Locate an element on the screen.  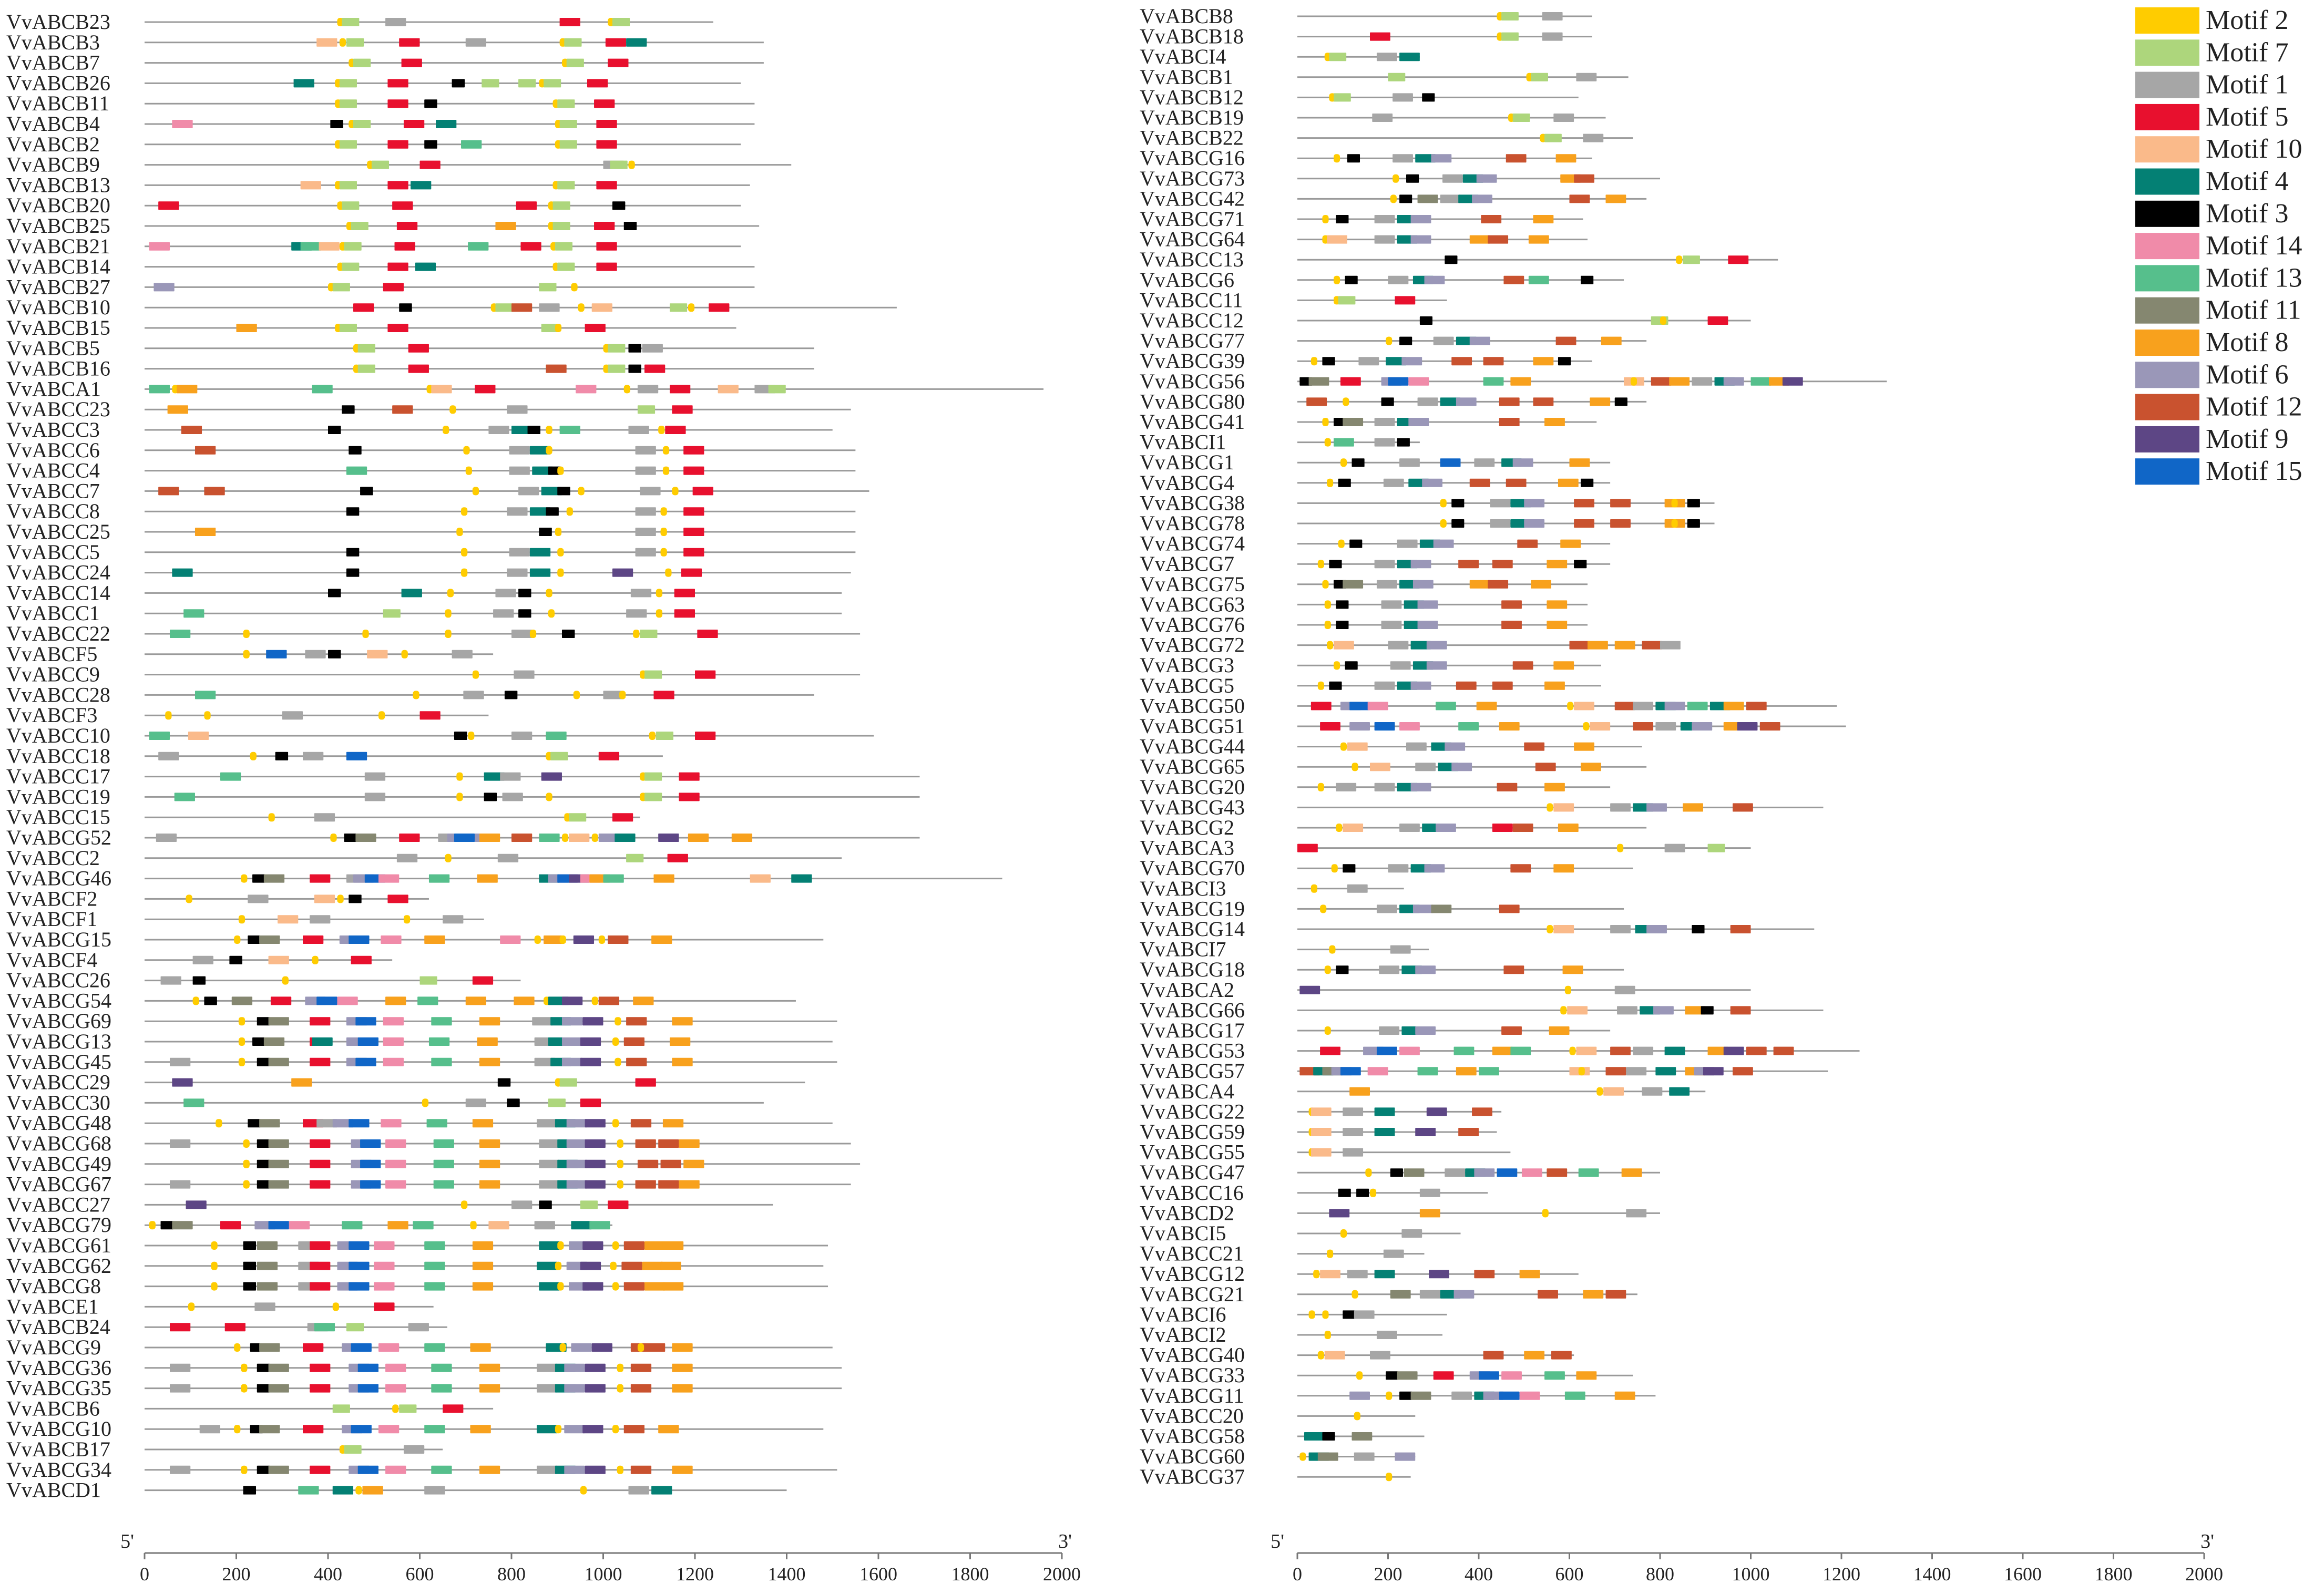
gene-label: VvABCG14 is located at coordinates (1192, 929).